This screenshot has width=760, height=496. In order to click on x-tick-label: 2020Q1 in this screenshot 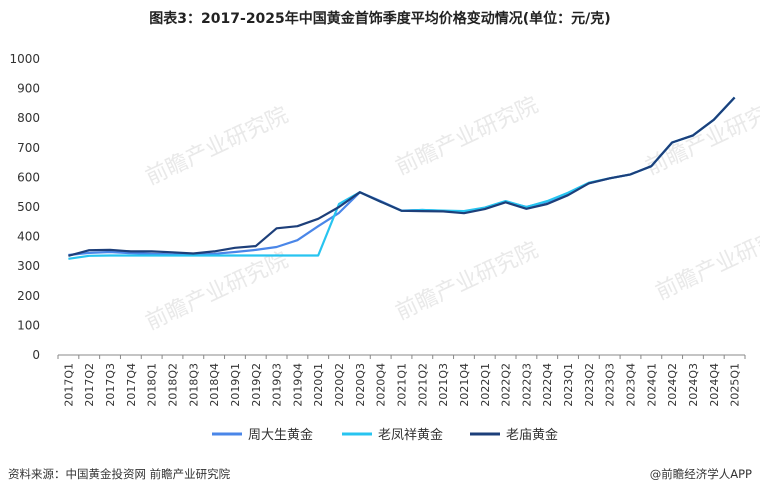, I will do `click(318, 385)`.